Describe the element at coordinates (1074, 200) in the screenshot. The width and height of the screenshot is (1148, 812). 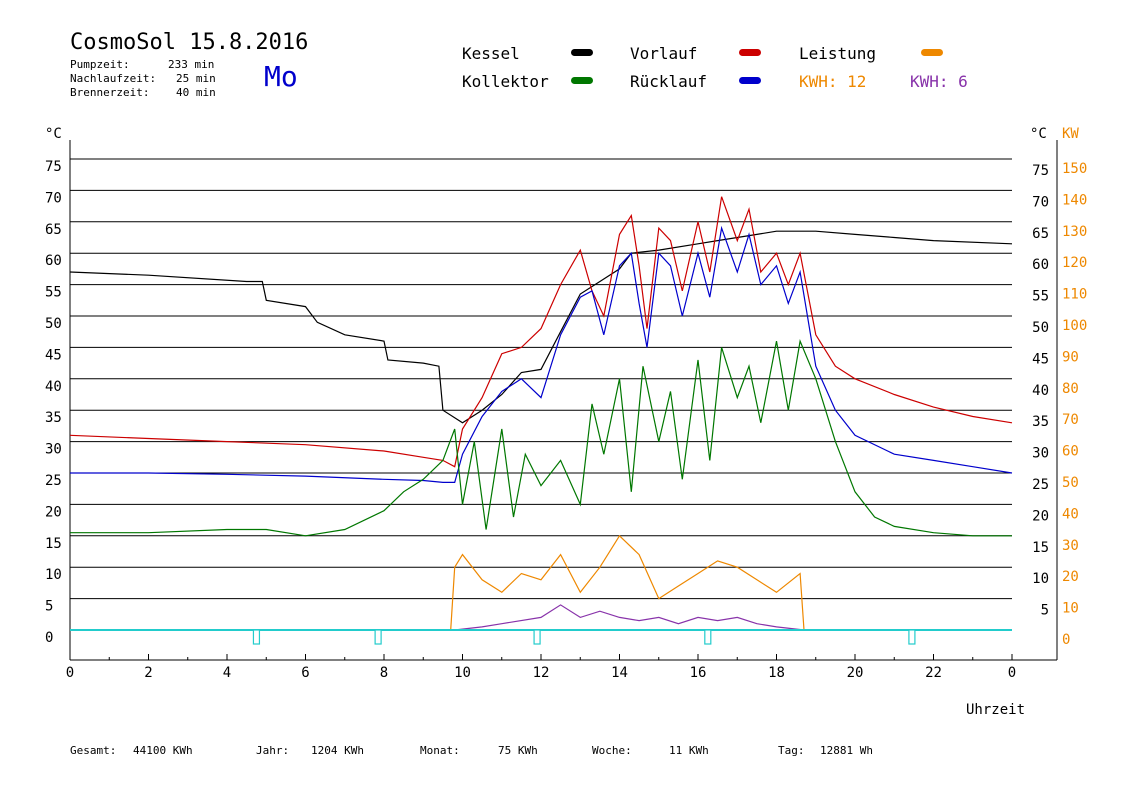
I see `y-tick-label-right-kw: 140` at that location.